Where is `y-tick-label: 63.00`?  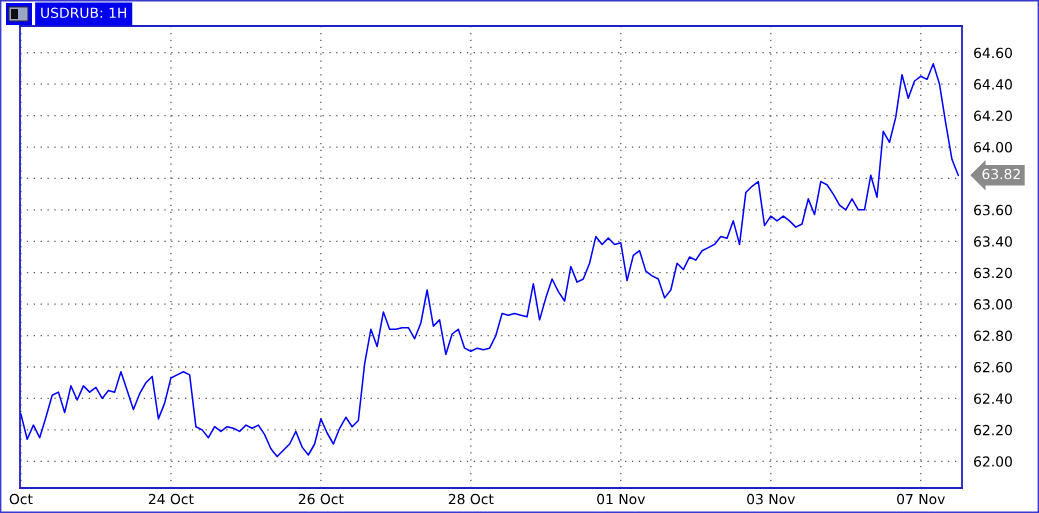
y-tick-label: 63.00 is located at coordinates (993, 304).